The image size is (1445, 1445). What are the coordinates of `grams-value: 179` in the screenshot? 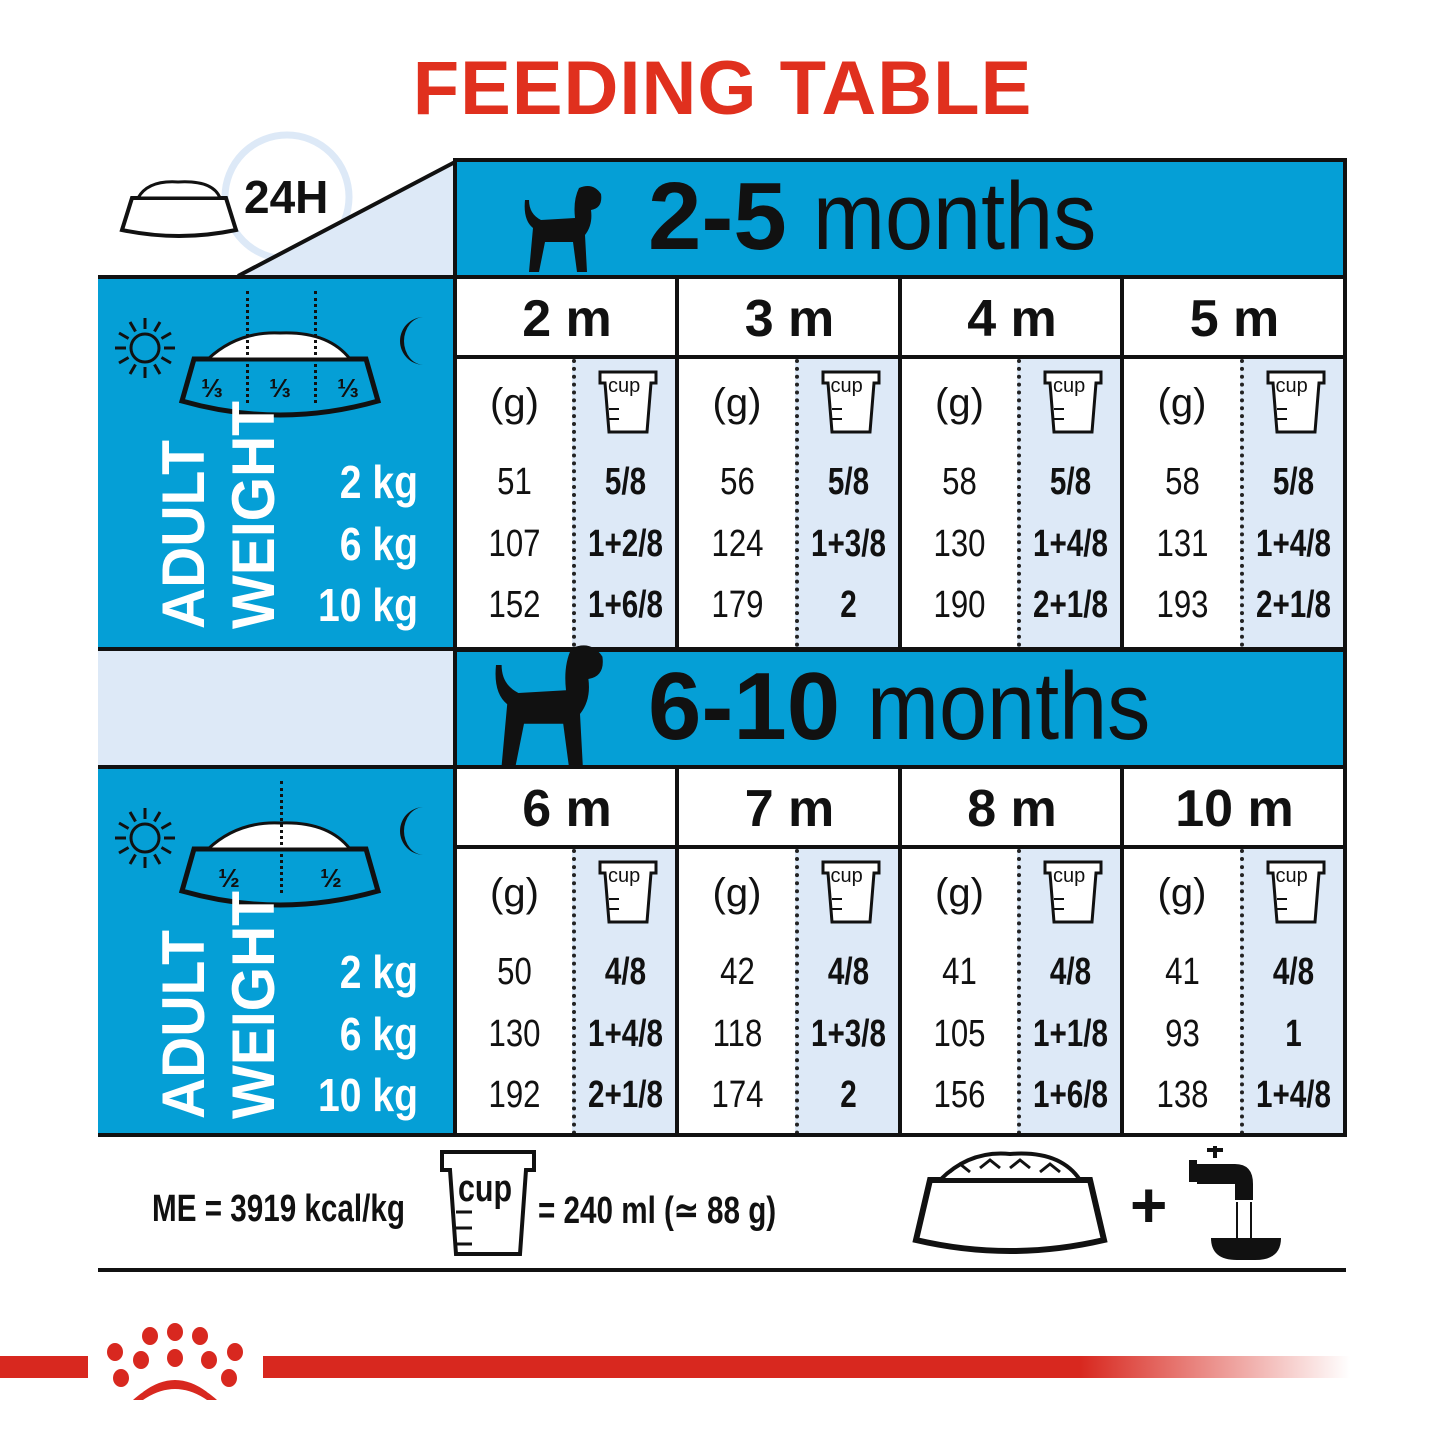 It's located at (737, 605).